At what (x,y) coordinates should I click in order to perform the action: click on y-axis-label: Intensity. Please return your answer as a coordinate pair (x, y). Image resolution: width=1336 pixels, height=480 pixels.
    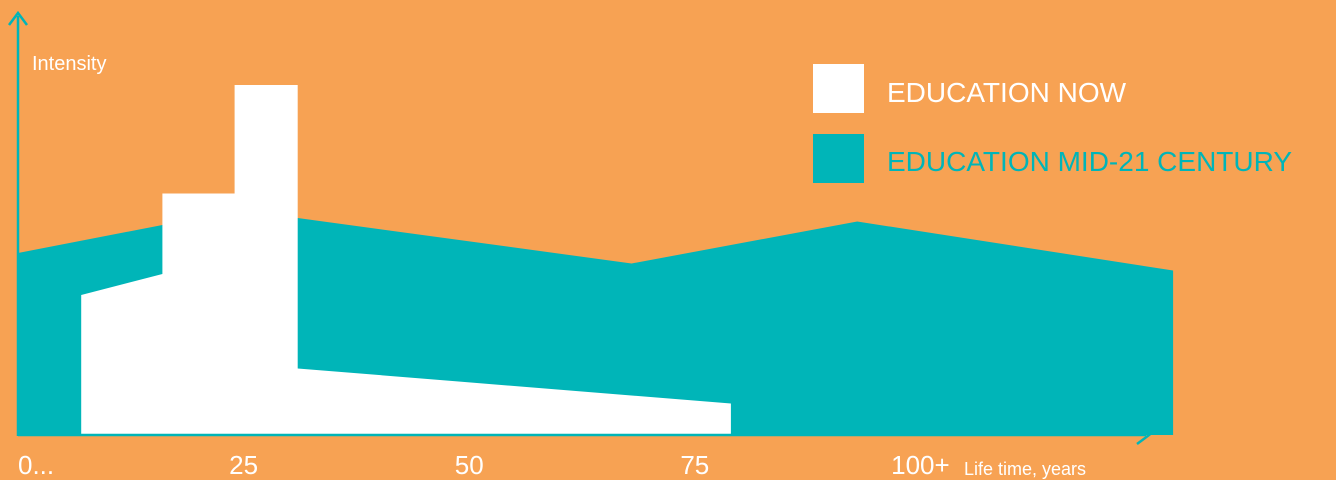
    Looking at the image, I should click on (69, 64).